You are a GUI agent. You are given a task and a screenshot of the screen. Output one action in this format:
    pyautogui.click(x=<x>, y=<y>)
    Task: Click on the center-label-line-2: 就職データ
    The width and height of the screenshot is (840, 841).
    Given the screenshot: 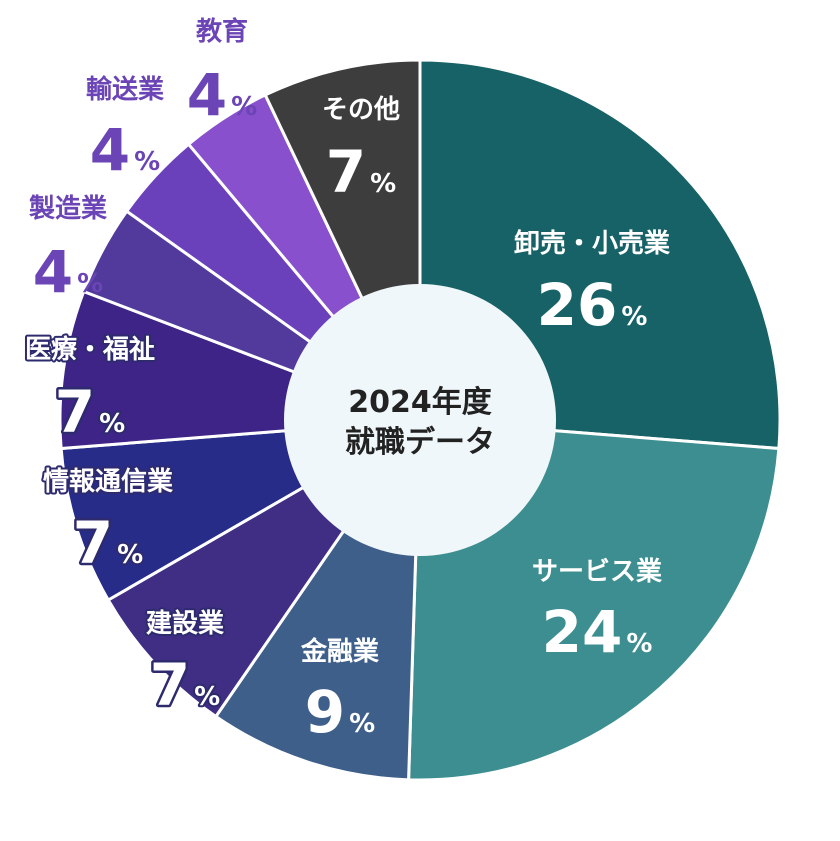 What is the action you would take?
    pyautogui.click(x=420, y=442)
    